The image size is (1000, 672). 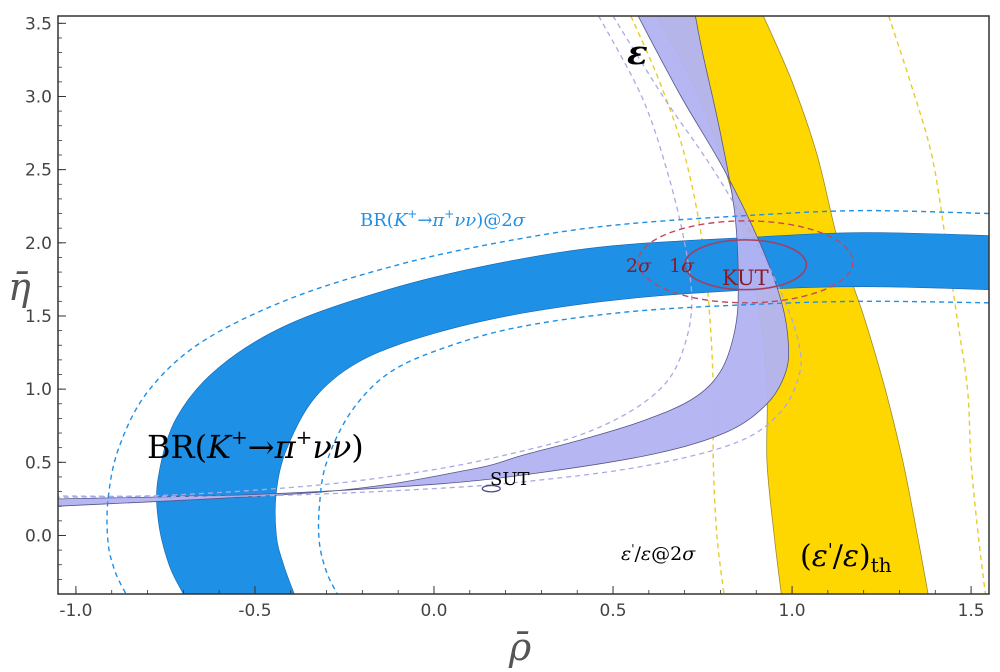 I want to click on x-tick-label: 0.5, so click(x=612, y=611).